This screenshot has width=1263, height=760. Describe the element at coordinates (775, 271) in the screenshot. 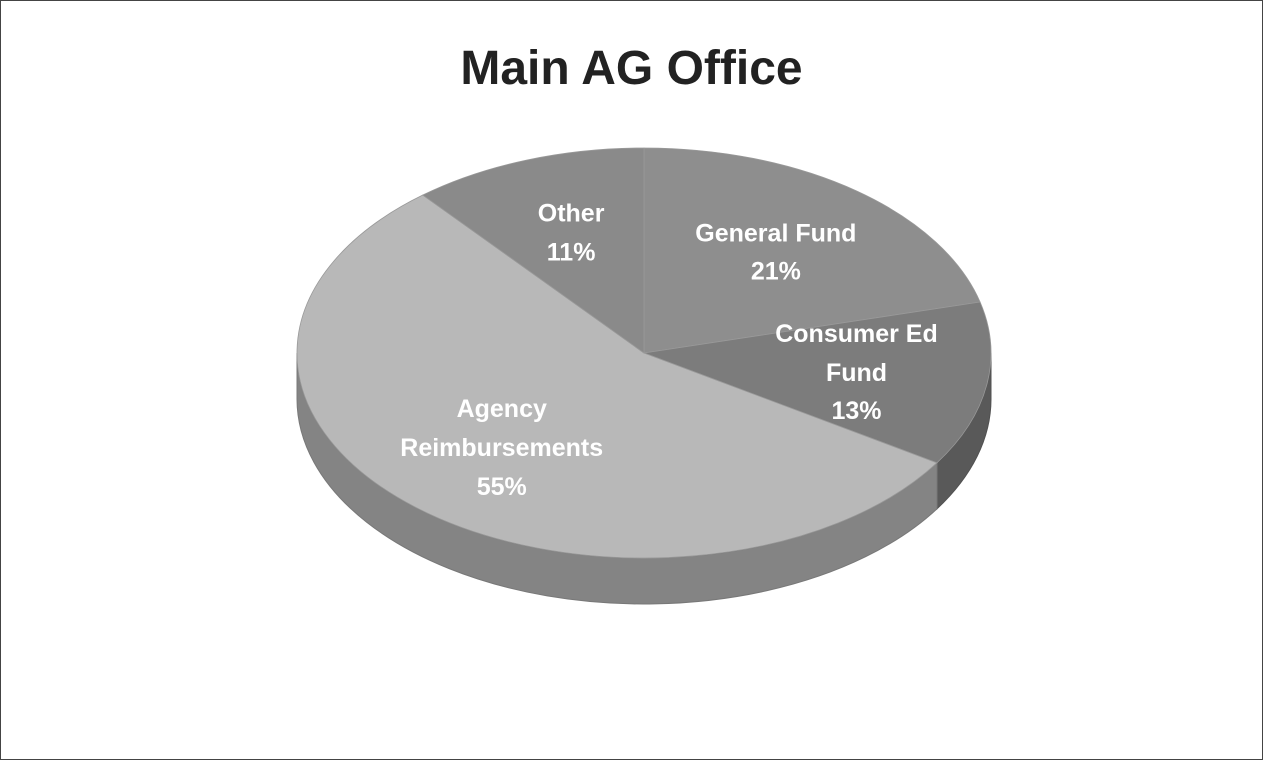

I see `slice-value: 21%` at that location.